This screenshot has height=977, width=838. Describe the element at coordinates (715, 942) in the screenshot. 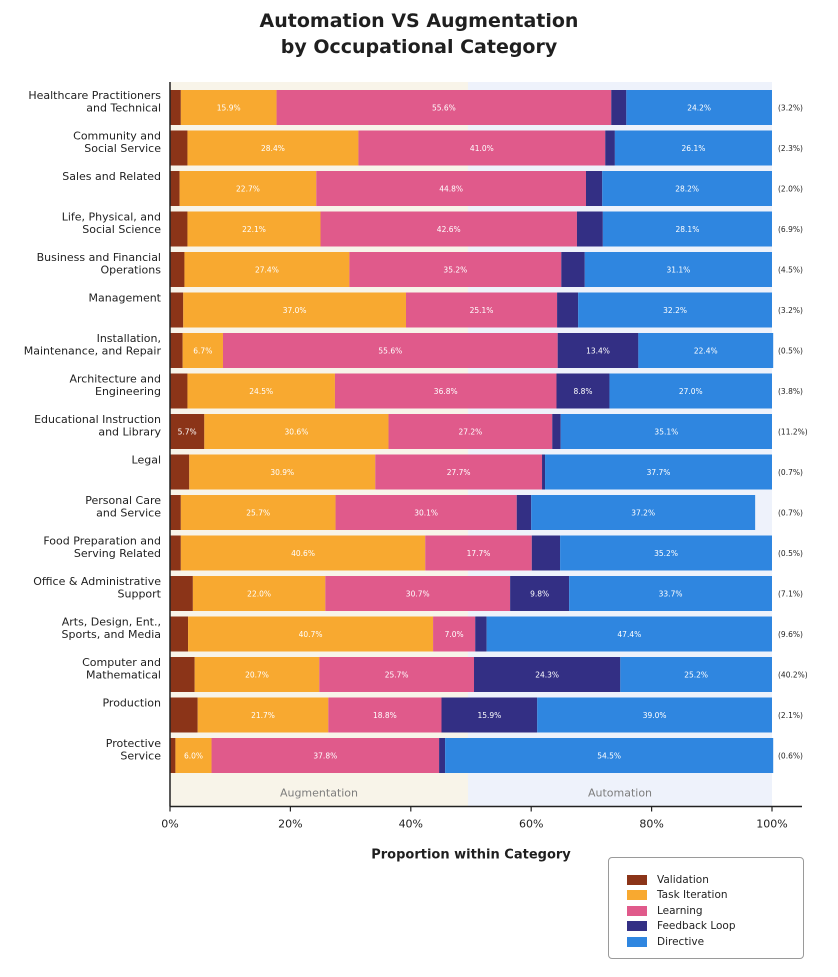

I see `legend-item: Directive` at that location.